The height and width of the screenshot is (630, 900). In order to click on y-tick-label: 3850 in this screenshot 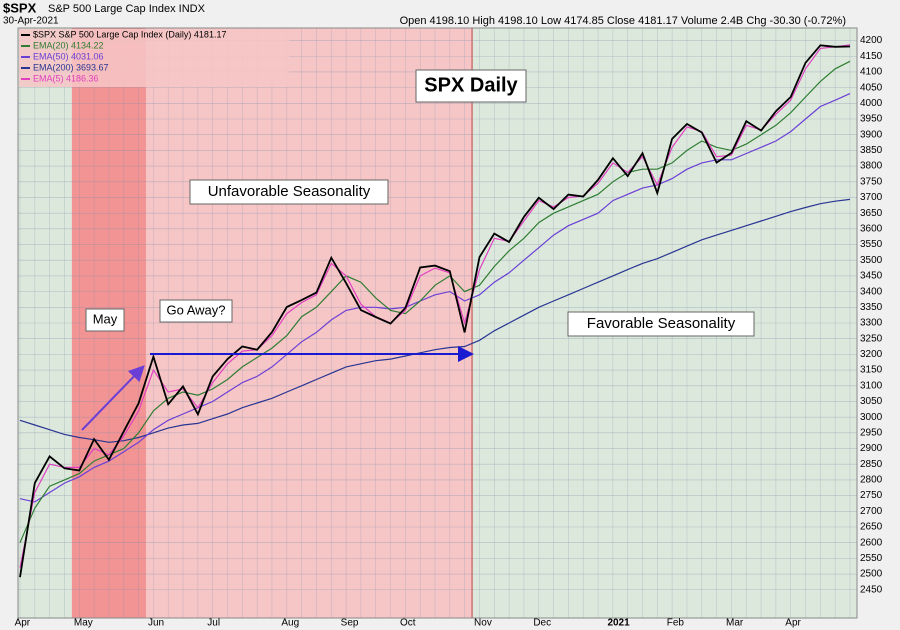, I will do `click(871, 150)`.